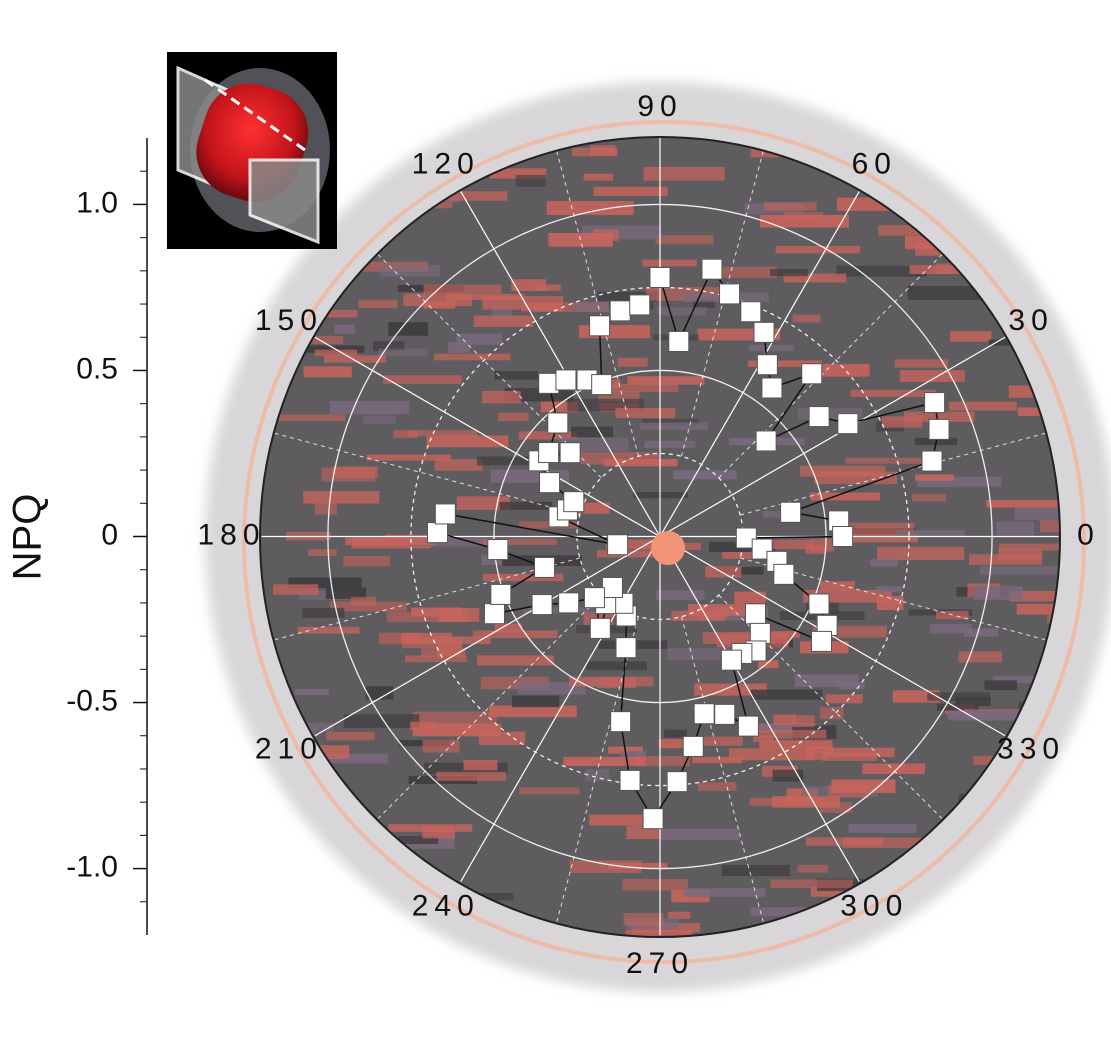 This screenshot has height=1051, width=1111. What do you see at coordinates (92, 867) in the screenshot?
I see `y-tick-label: -1.0` at bounding box center [92, 867].